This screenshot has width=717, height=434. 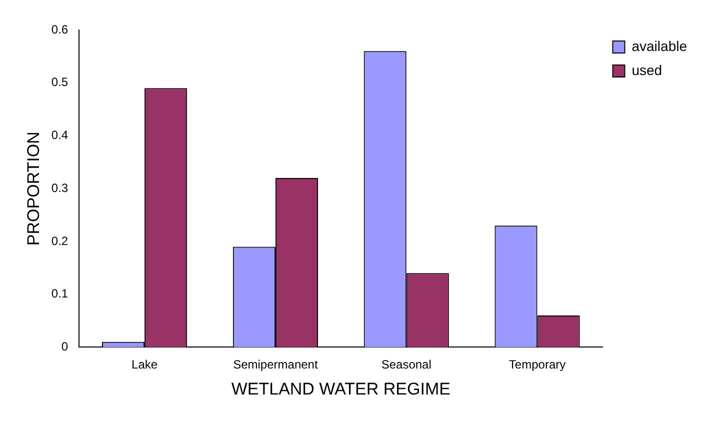 I want to click on y-tick-label: 0.5, so click(x=59, y=82).